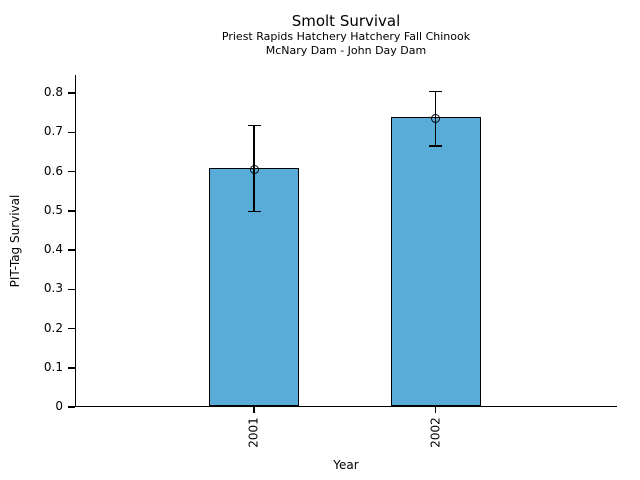 The image size is (640, 480). Describe the element at coordinates (346, 50) in the screenshot. I see `chart-subtitle-line2: McNary Dam - John Day Dam` at that location.